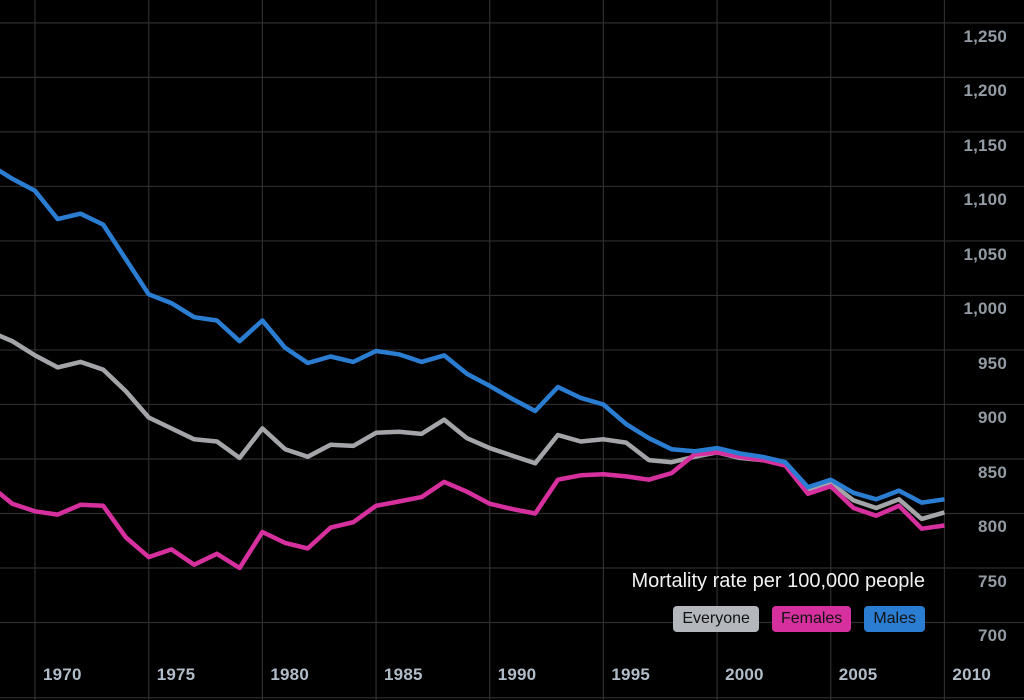 The width and height of the screenshot is (1024, 700). I want to click on y-axis-tick-label: 800, so click(992, 527).